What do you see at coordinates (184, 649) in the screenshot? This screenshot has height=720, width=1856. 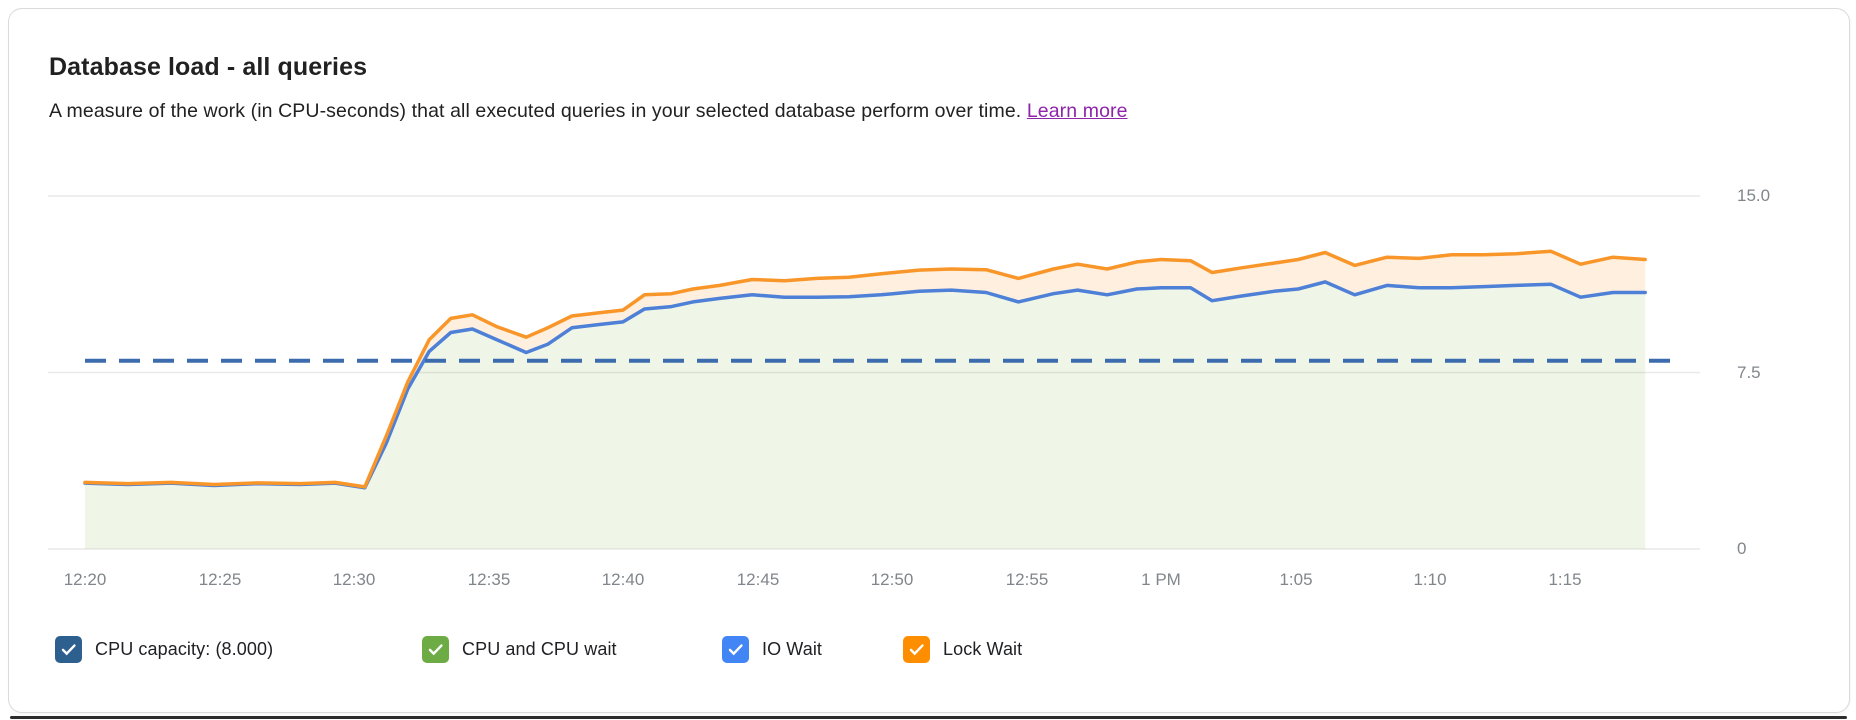 I see `legend-label: CPU capacity: (8.000)` at bounding box center [184, 649].